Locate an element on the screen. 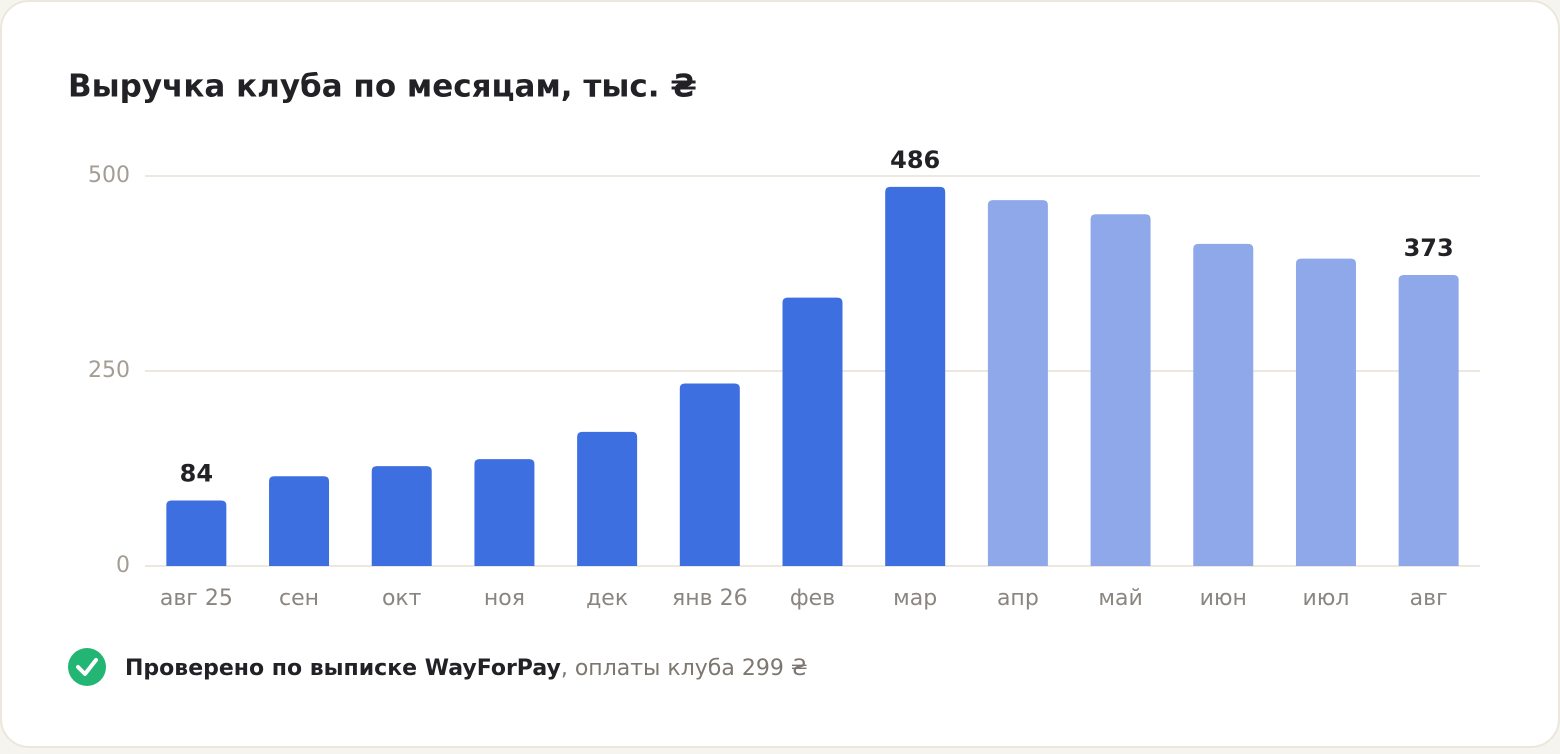 The width and height of the screenshot is (1560, 754). y-tick-label: 0 is located at coordinates (123, 565).